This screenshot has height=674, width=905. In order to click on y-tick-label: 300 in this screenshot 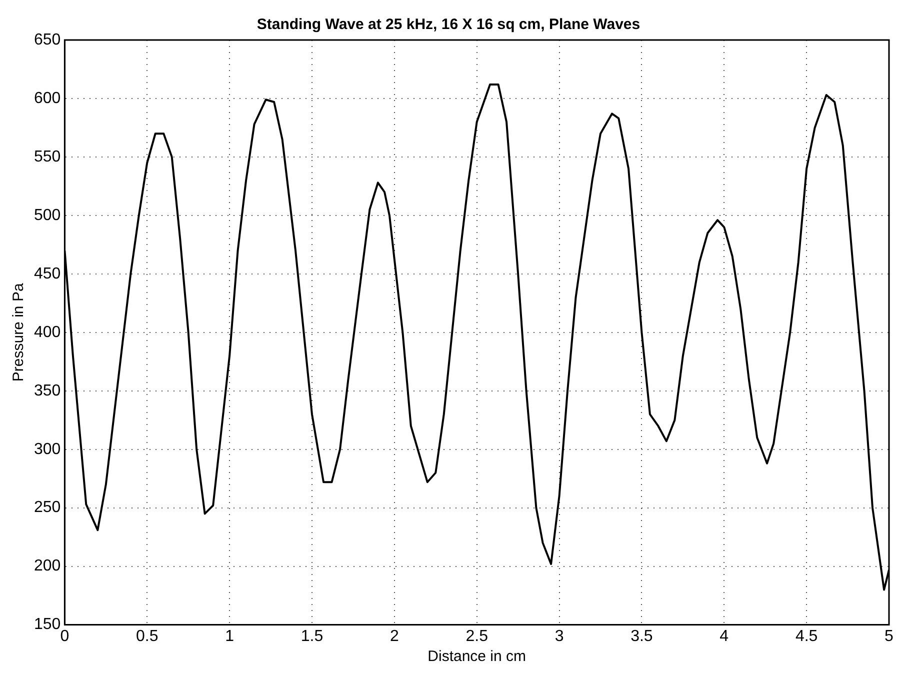, I will do `click(47, 449)`.